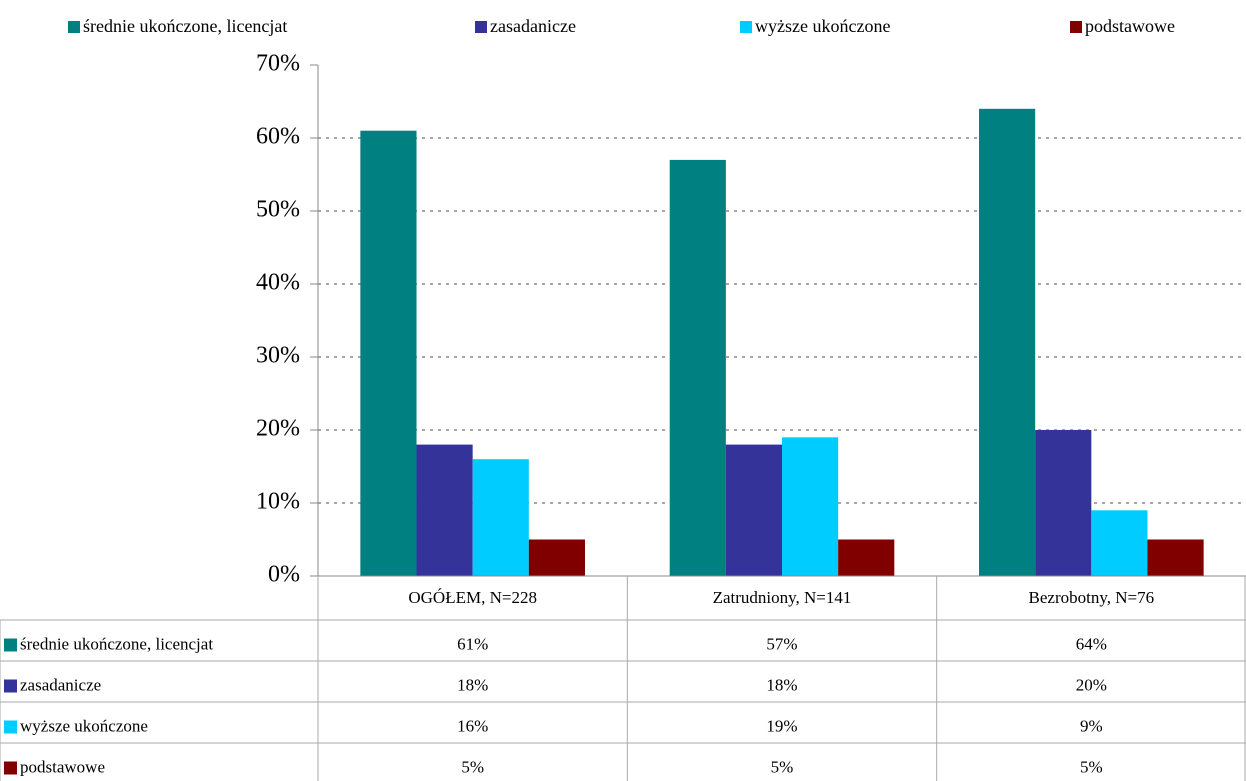 Image resolution: width=1246 pixels, height=781 pixels. What do you see at coordinates (1091, 684) in the screenshot?
I see `table-value: 20%` at bounding box center [1091, 684].